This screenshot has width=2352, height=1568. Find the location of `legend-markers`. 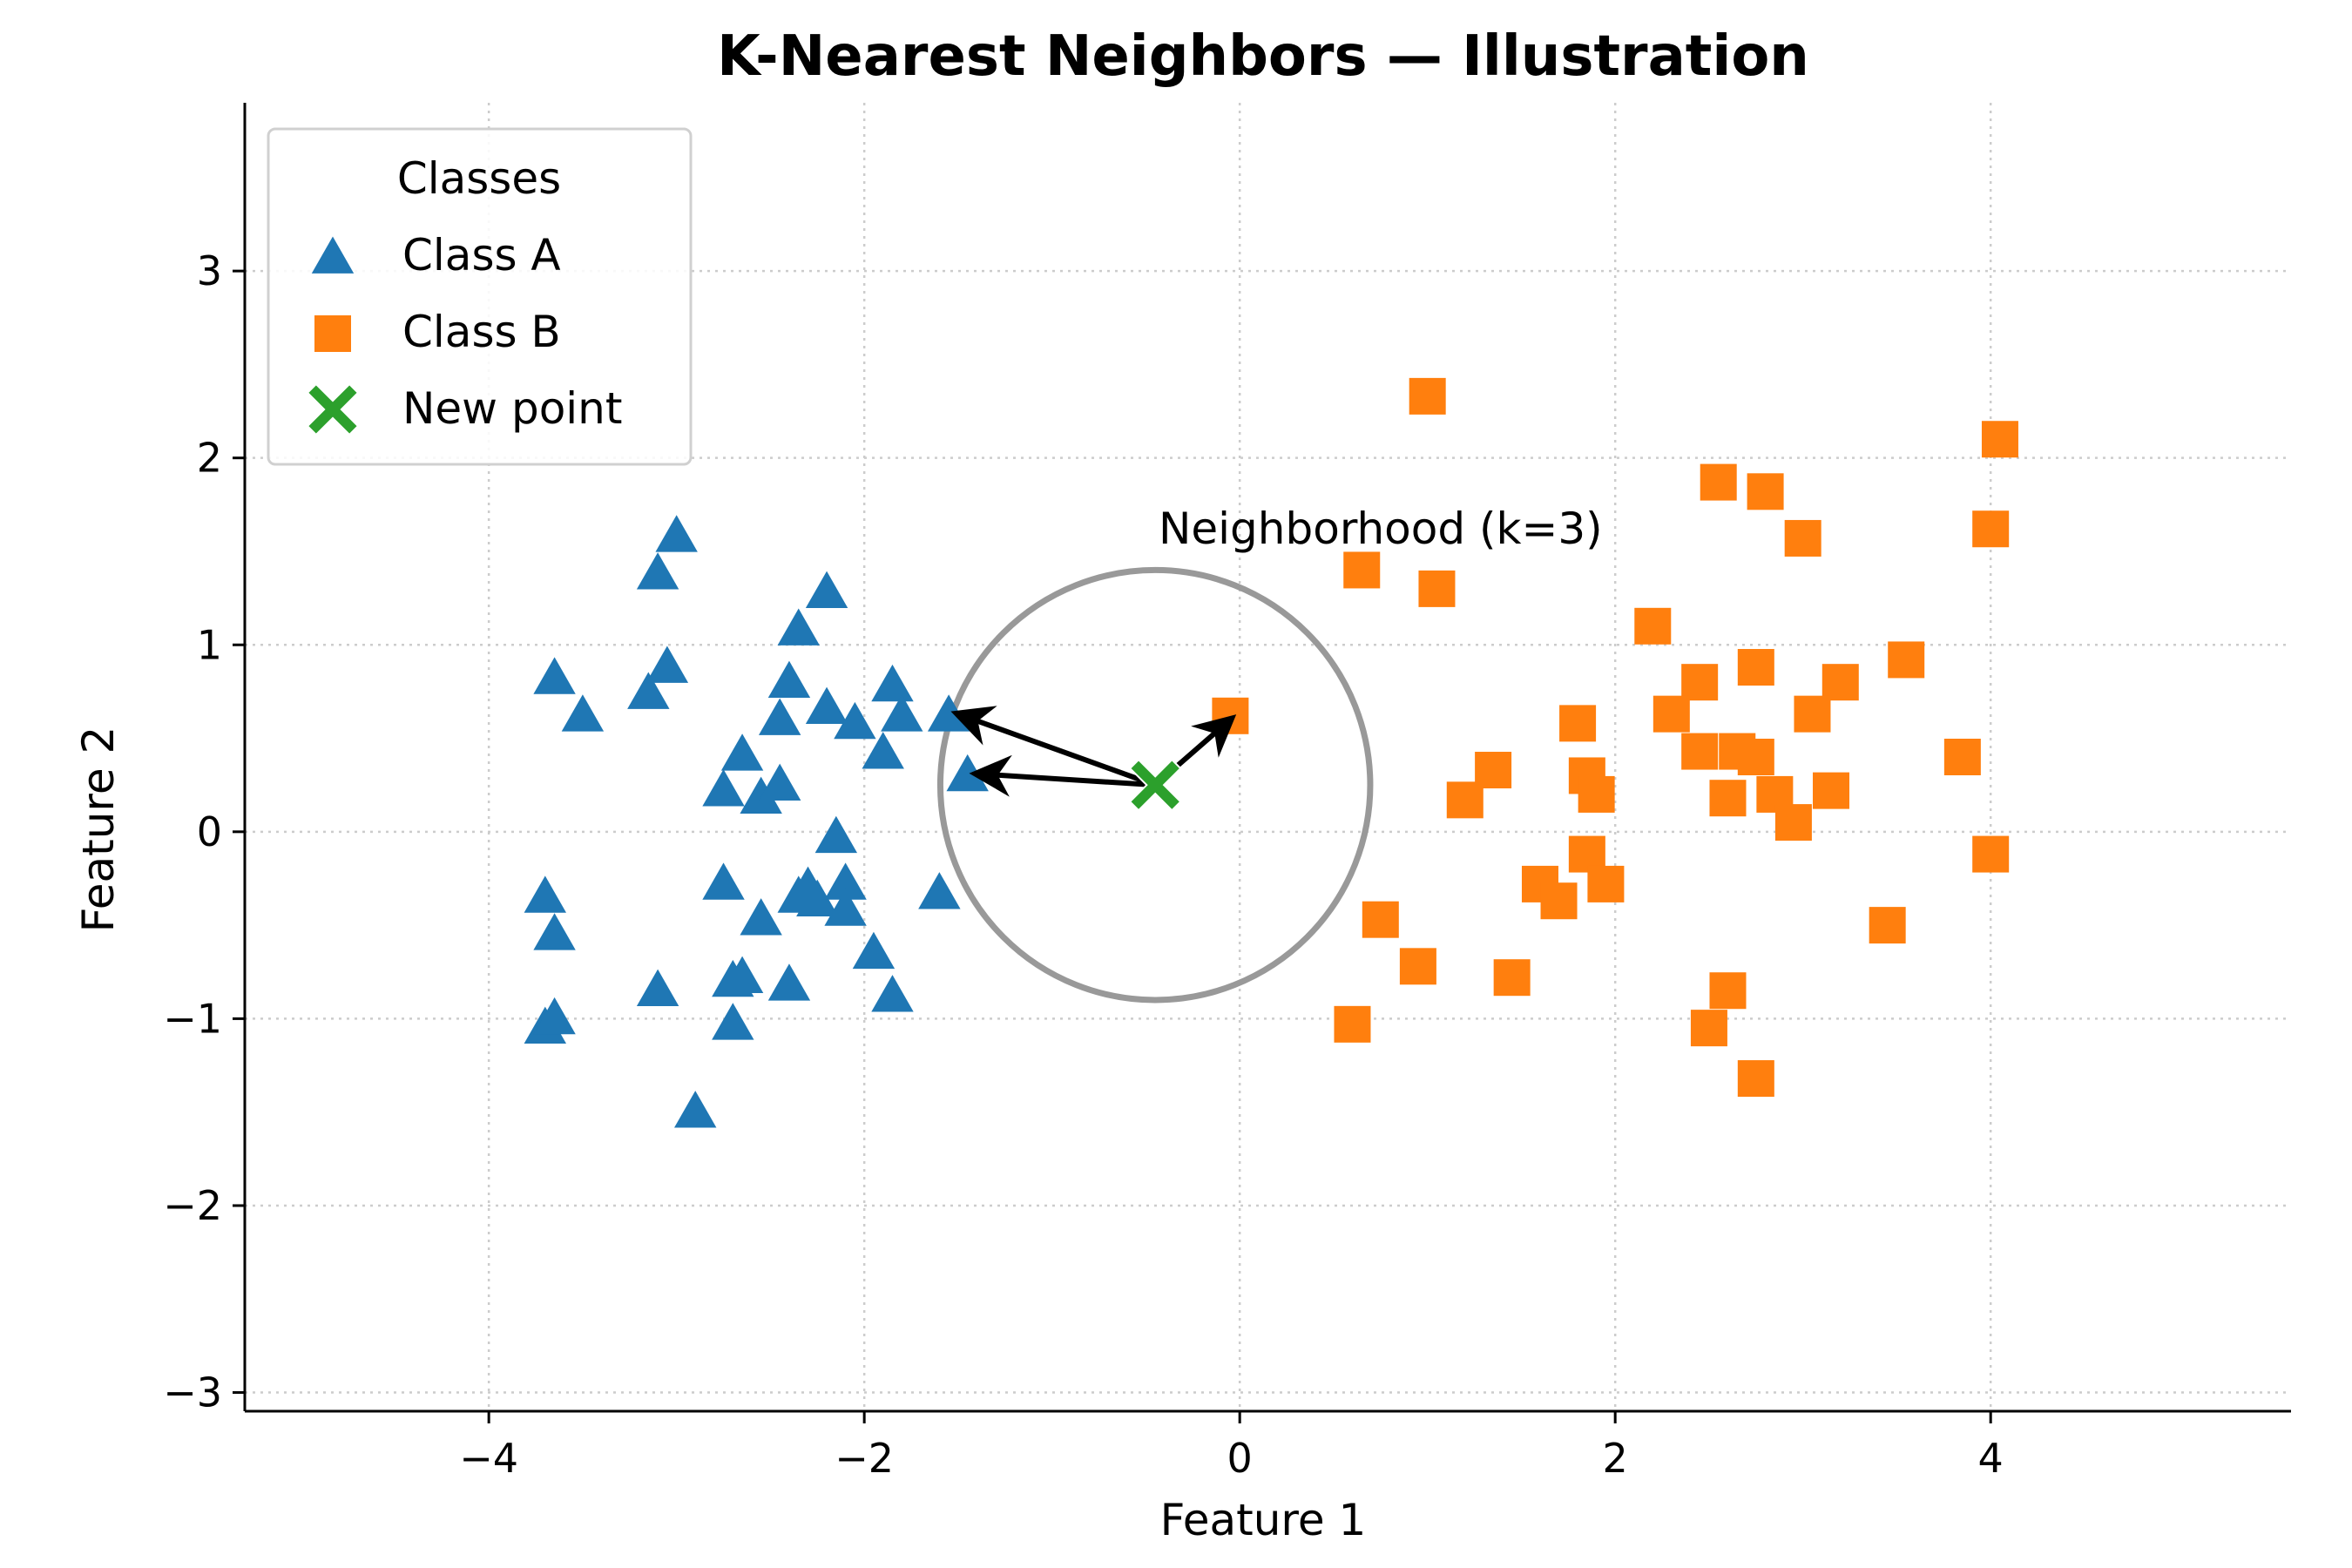

legend-markers is located at coordinates (333, 336).